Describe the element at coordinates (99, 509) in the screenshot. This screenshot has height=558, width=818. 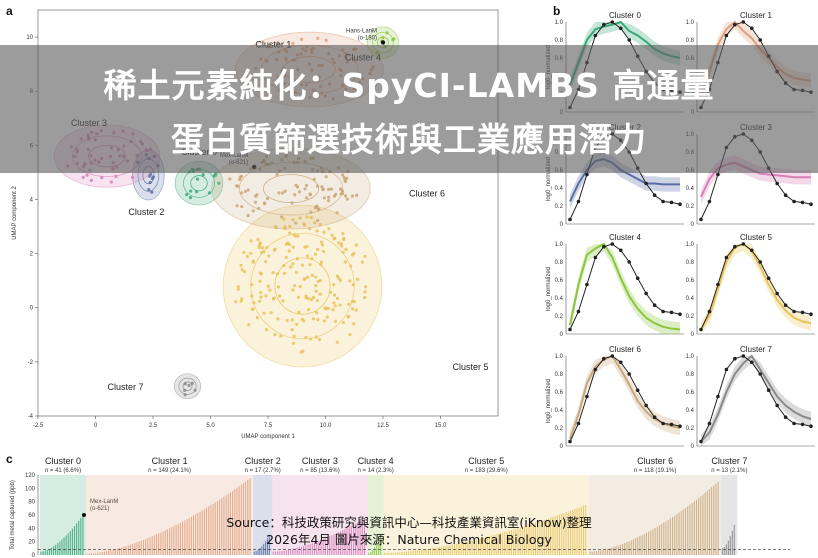
I see `bar-annotation-sublabel: (o-621)` at that location.